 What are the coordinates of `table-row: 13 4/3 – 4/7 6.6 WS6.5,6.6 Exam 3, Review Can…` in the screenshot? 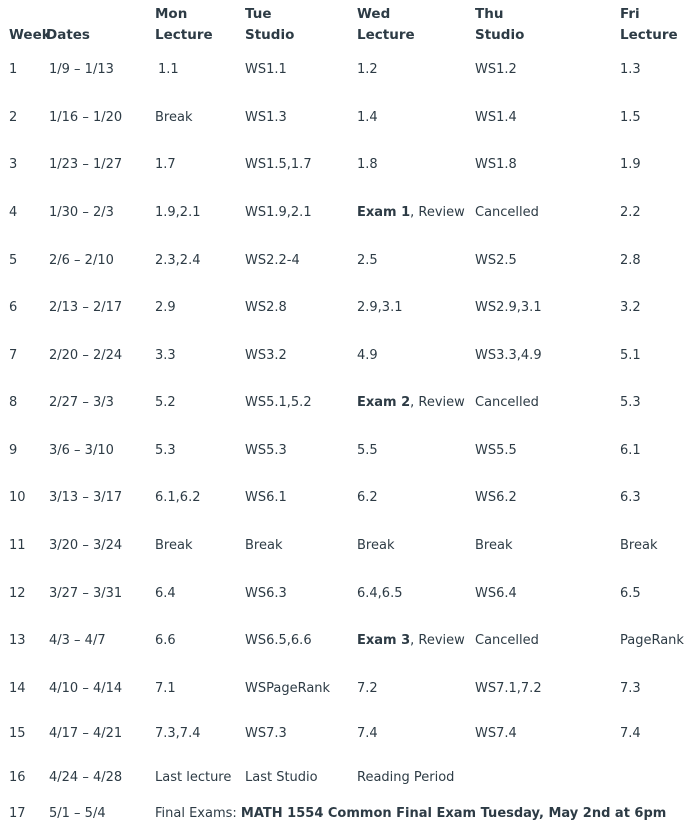 It's located at (343, 641).